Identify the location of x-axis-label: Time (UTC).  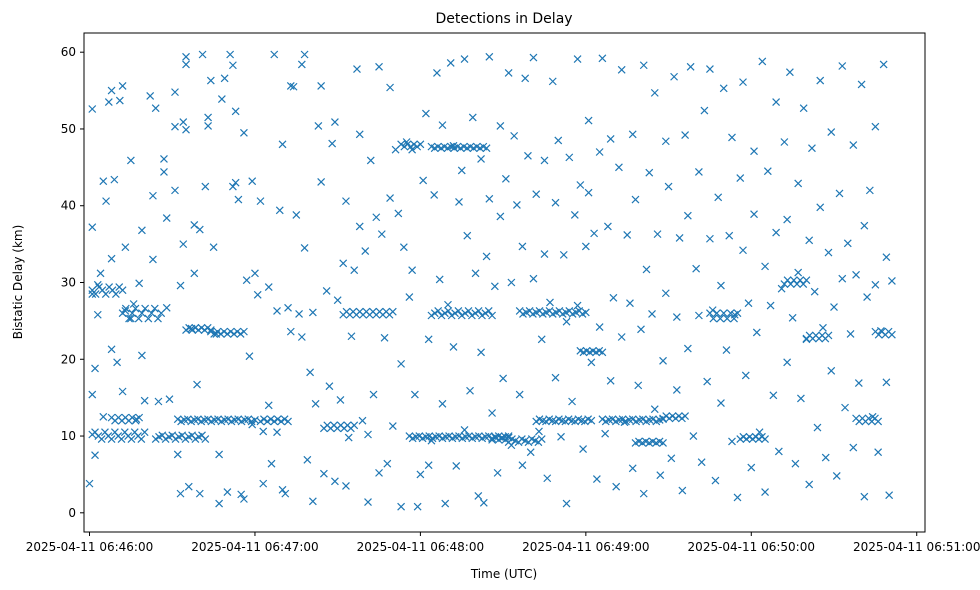
(503, 574).